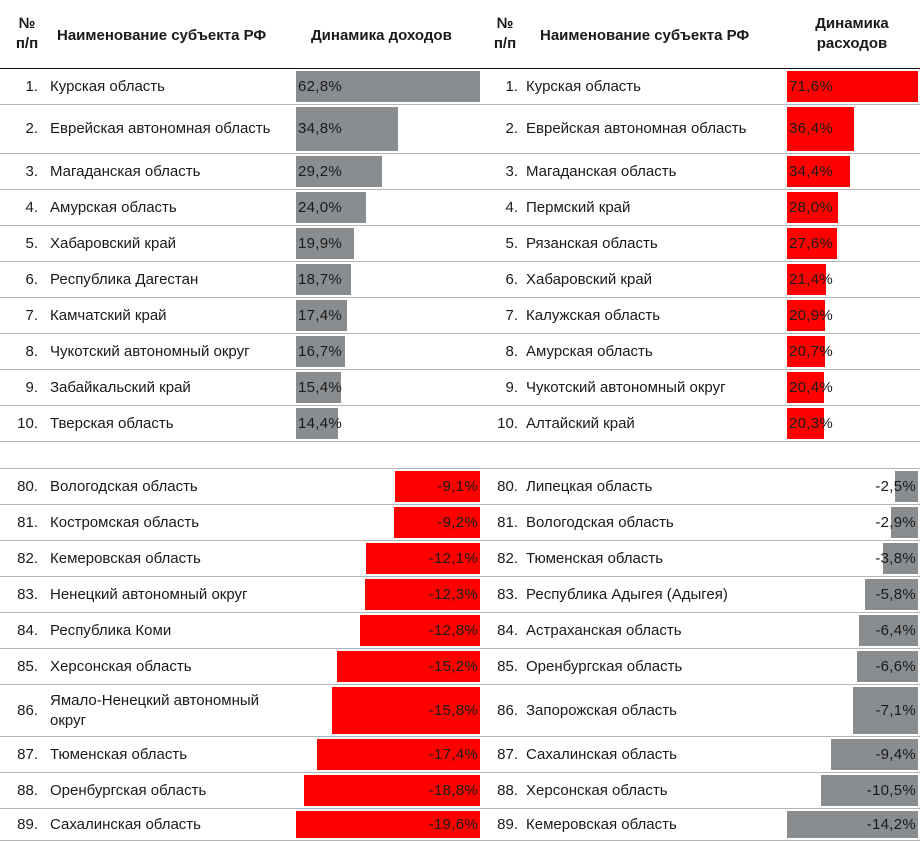 The height and width of the screenshot is (841, 920). What do you see at coordinates (592, 243) in the screenshot?
I see `expense-region: Рязанская область` at bounding box center [592, 243].